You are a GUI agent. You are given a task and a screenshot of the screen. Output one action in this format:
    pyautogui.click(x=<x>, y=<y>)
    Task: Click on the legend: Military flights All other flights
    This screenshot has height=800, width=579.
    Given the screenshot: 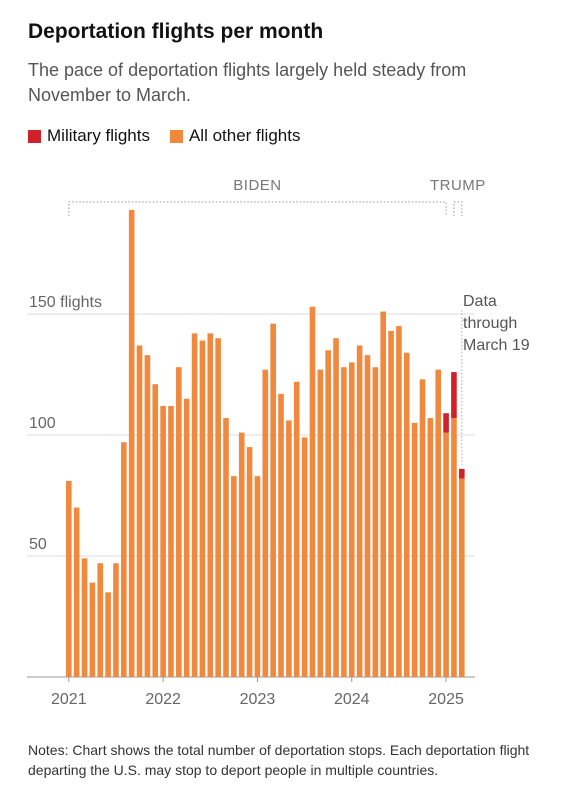 What is the action you would take?
    pyautogui.click(x=174, y=136)
    